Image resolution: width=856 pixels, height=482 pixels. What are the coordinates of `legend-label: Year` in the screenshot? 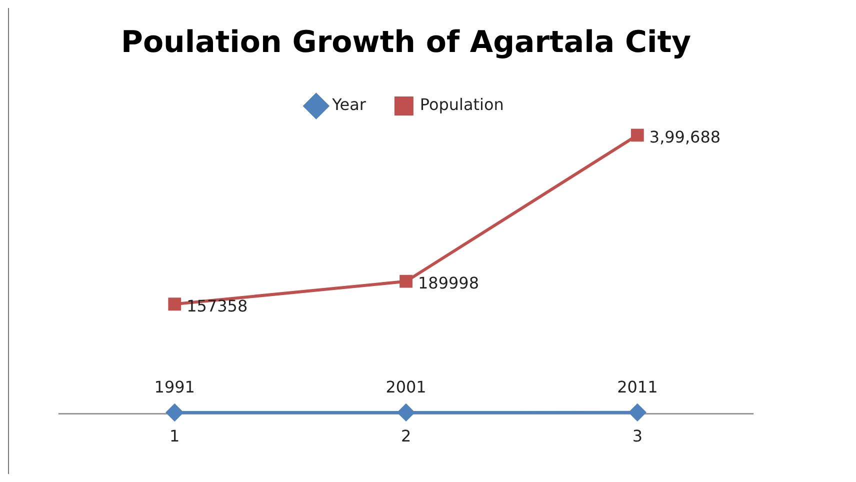 It's located at (348, 104).